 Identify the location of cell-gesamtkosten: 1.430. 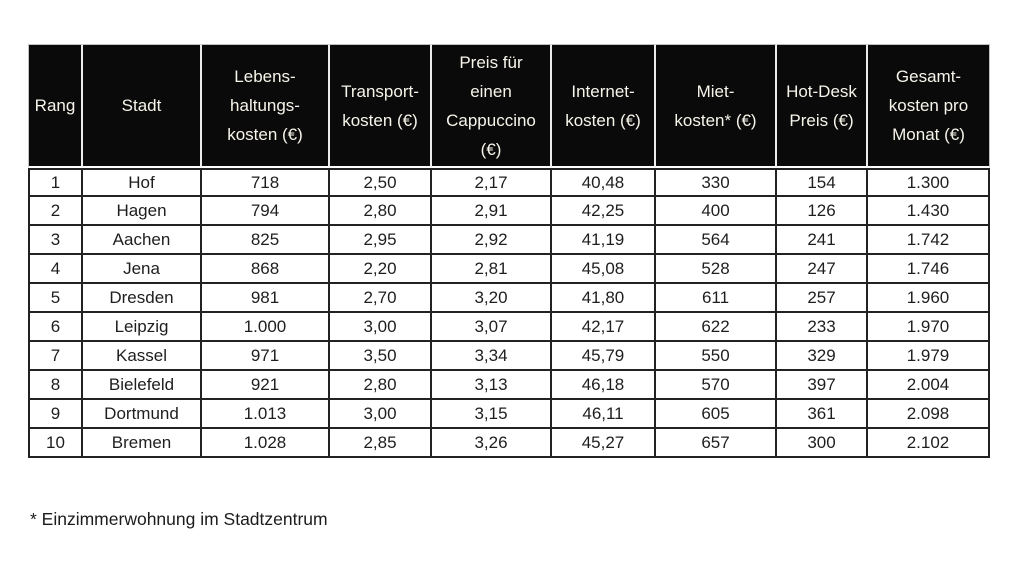
(929, 211).